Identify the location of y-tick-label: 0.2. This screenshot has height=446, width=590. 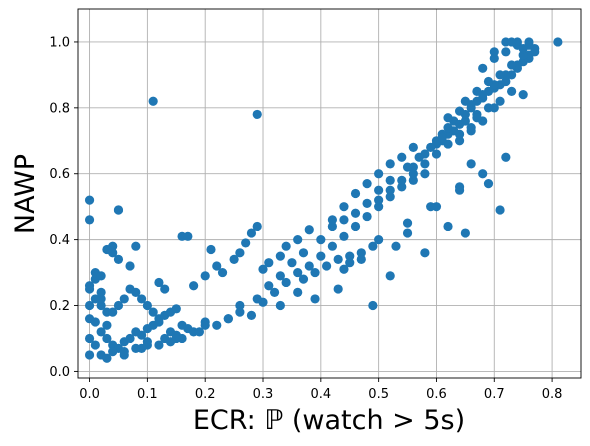
(59, 306).